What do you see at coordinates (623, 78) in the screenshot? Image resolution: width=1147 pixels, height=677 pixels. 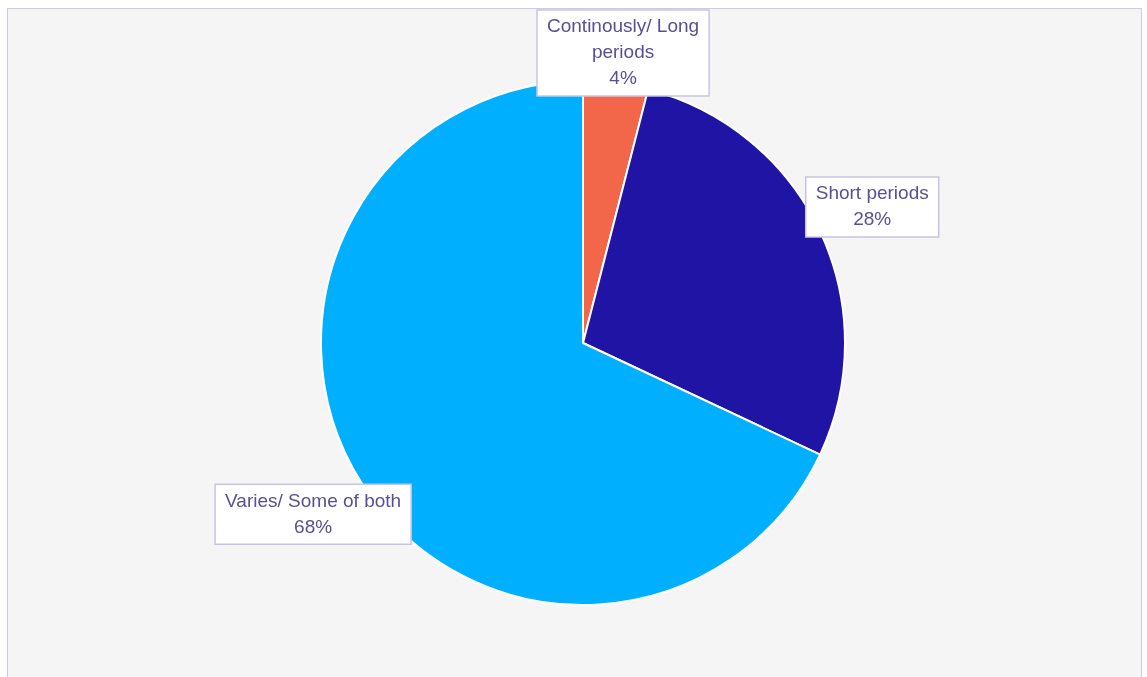 I see `data-label: 4%` at bounding box center [623, 78].